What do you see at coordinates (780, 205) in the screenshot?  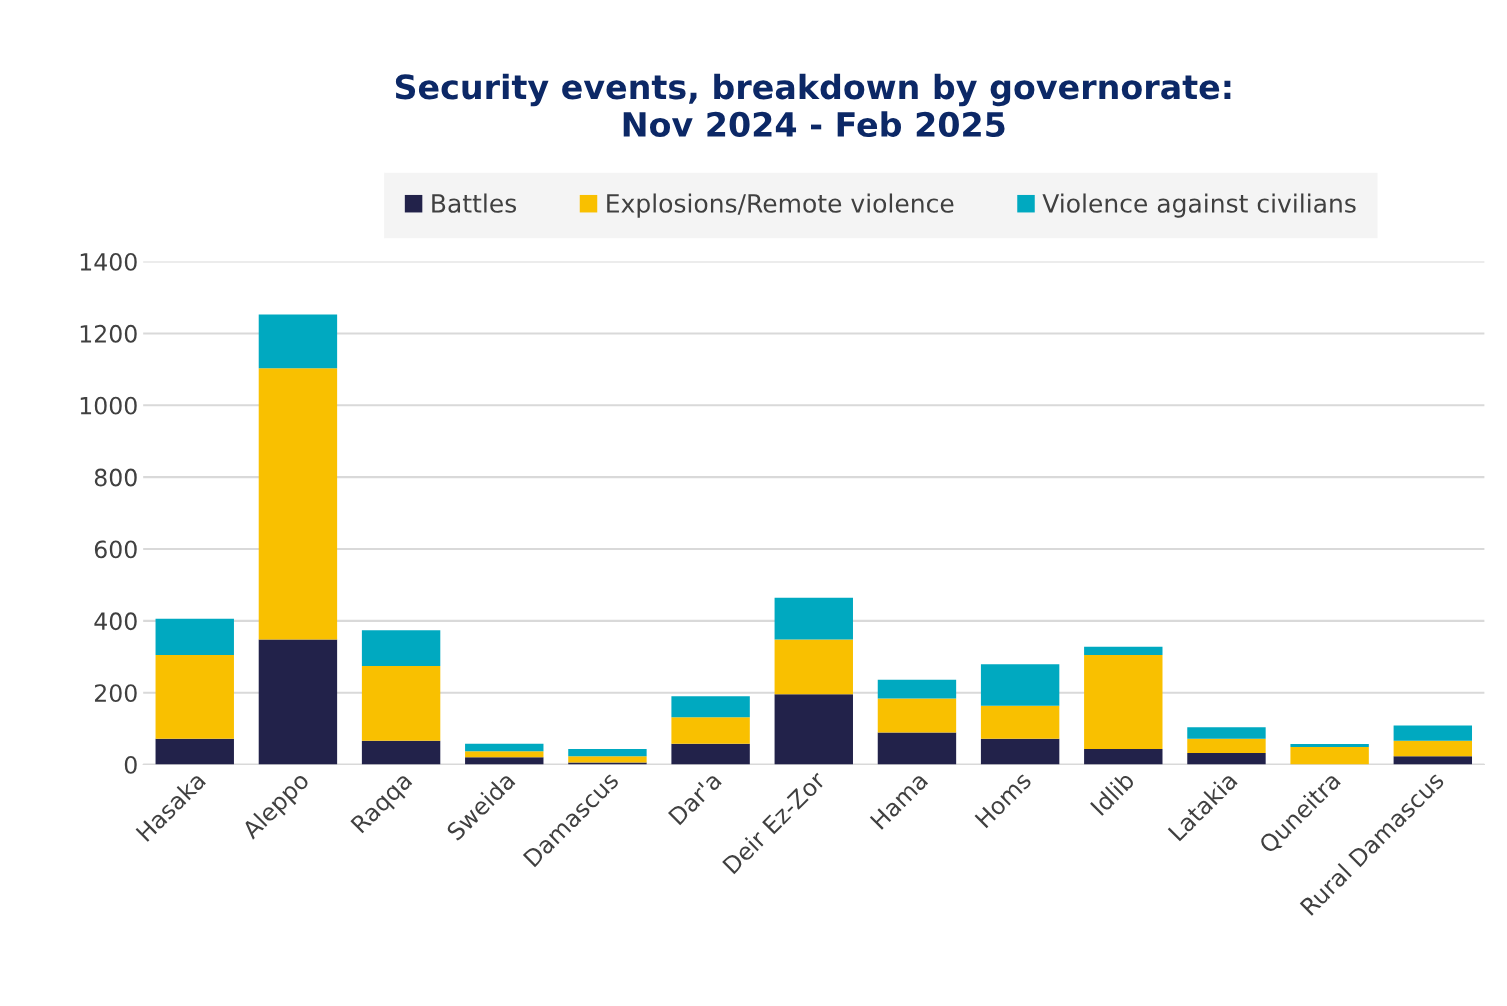 I see `legend-label: Explosions/Remote violence` at bounding box center [780, 205].